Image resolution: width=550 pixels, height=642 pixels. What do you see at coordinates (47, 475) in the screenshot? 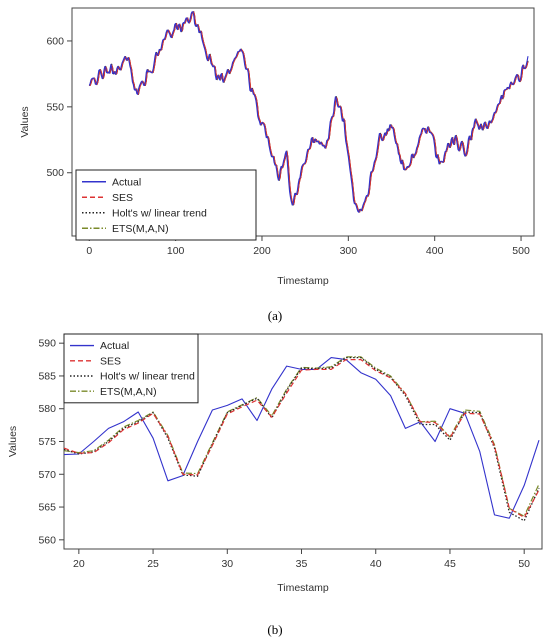
I see `y-tick-label: 570` at bounding box center [47, 475].